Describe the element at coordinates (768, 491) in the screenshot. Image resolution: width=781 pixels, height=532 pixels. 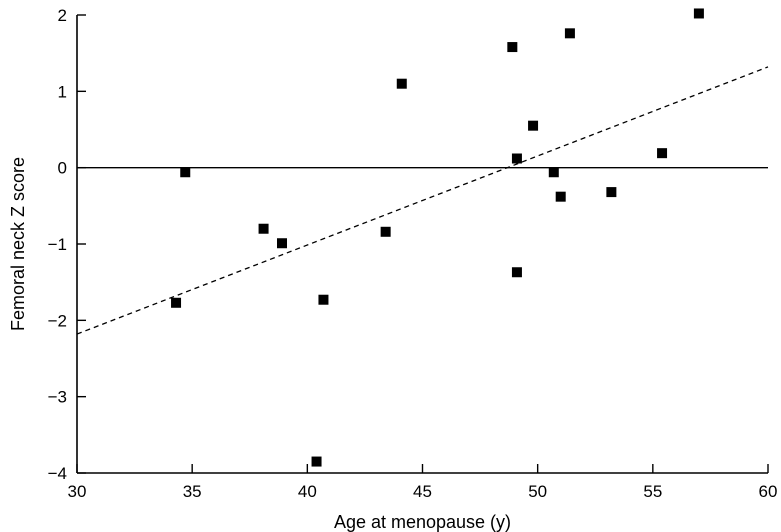
I see `x-tick-label: 60` at that location.